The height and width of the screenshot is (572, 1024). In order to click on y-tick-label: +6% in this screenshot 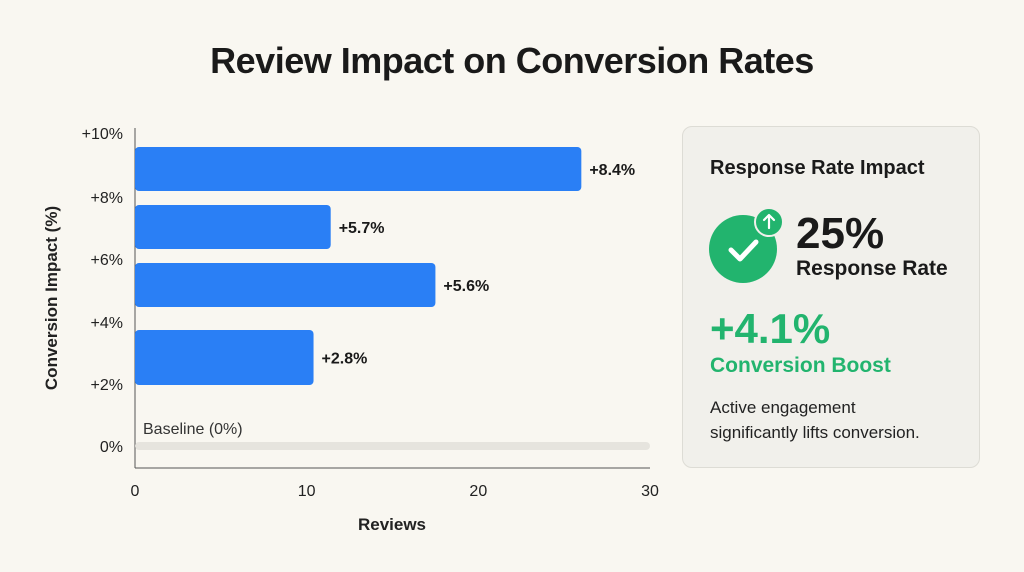, I will do `click(107, 260)`.